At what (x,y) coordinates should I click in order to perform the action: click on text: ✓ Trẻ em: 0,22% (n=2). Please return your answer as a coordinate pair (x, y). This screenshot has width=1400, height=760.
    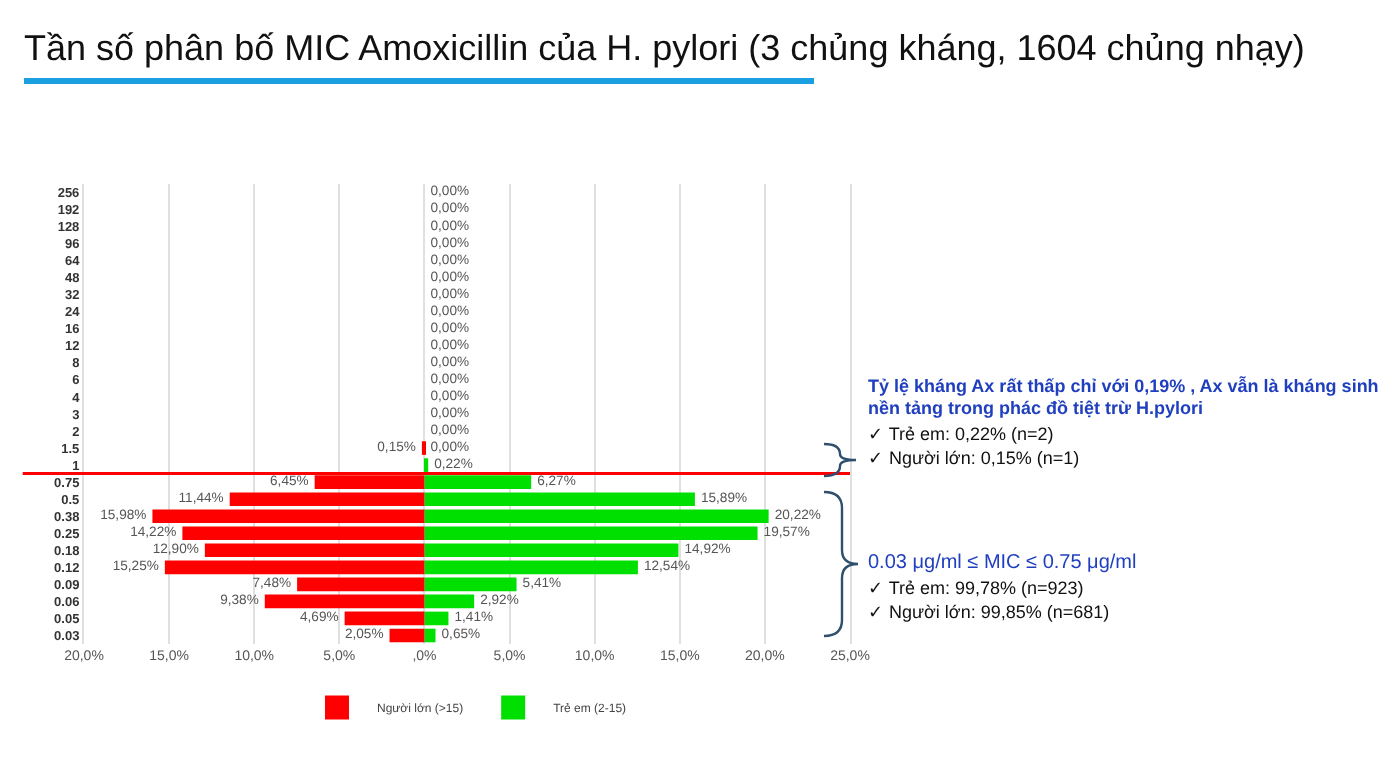
    Looking at the image, I should click on (961, 435).